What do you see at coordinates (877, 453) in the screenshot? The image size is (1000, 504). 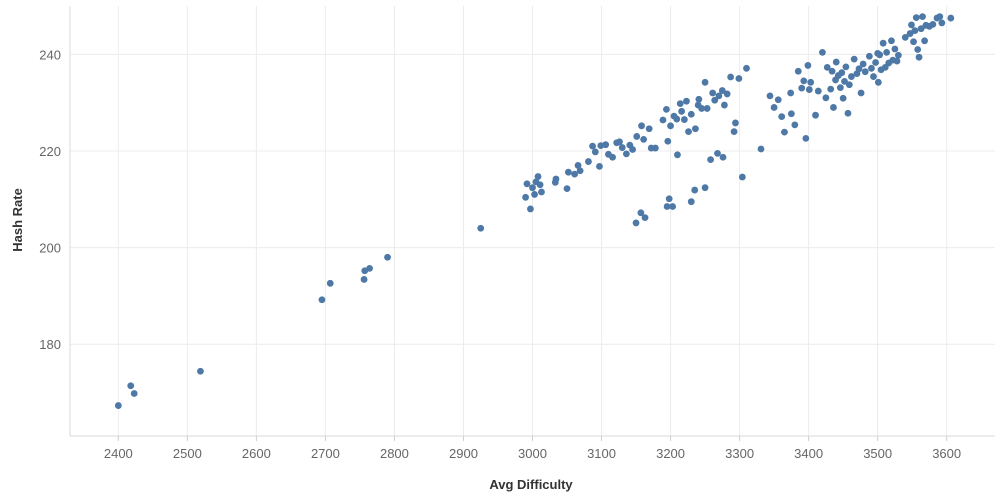 I see `x-tick-label: 3500` at bounding box center [877, 453].